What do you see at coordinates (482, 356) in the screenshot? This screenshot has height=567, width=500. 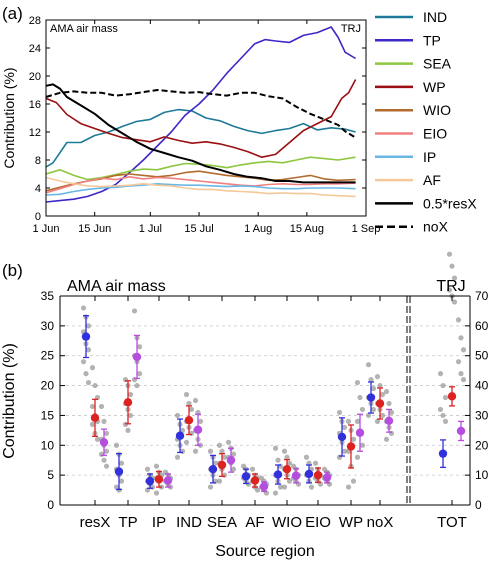 I see `panel-b-y-tick-label-right: 50` at bounding box center [482, 356].